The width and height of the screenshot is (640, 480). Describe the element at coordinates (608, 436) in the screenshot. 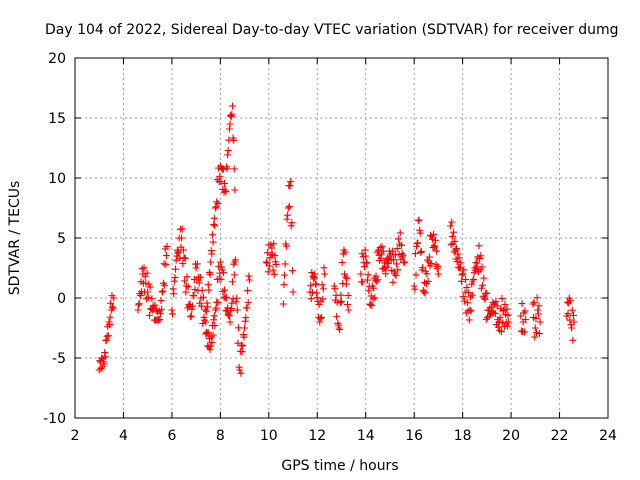

I see `x-tick-label: 24` at that location.